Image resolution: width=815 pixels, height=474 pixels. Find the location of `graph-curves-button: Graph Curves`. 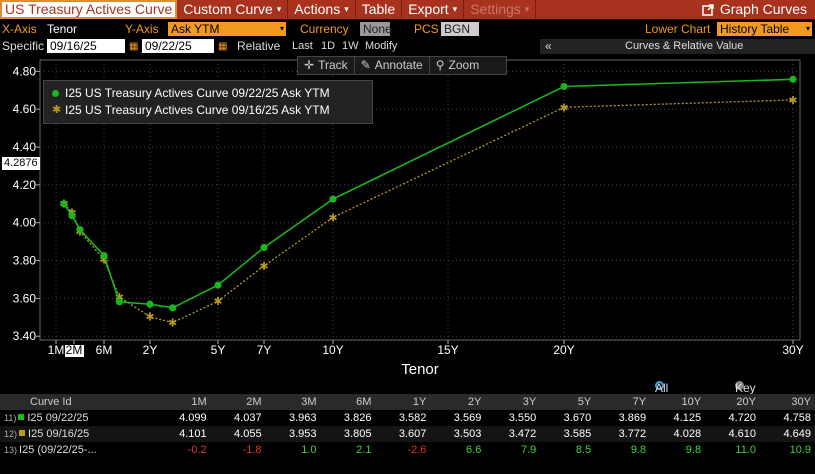

graph-curves-button: Graph Curves is located at coordinates (758, 9).